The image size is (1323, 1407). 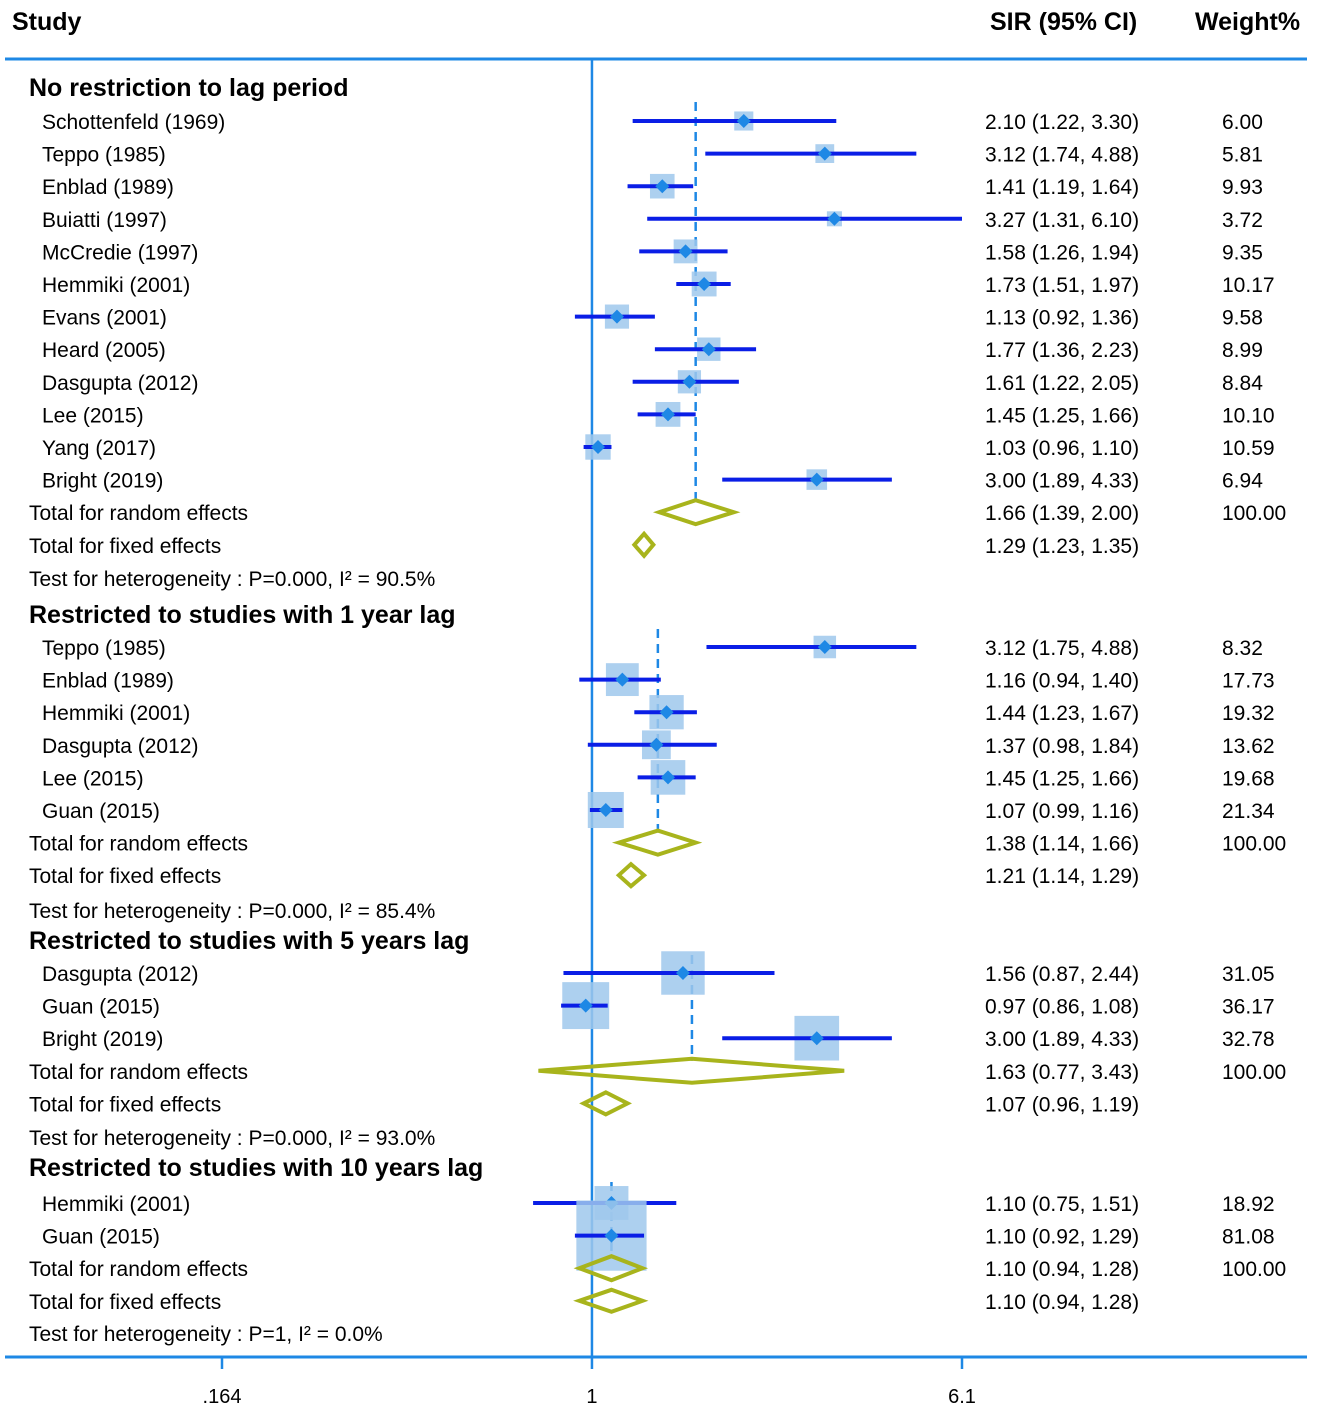 I want to click on study-label-0-11: Bright (2019), so click(x=102, y=481).